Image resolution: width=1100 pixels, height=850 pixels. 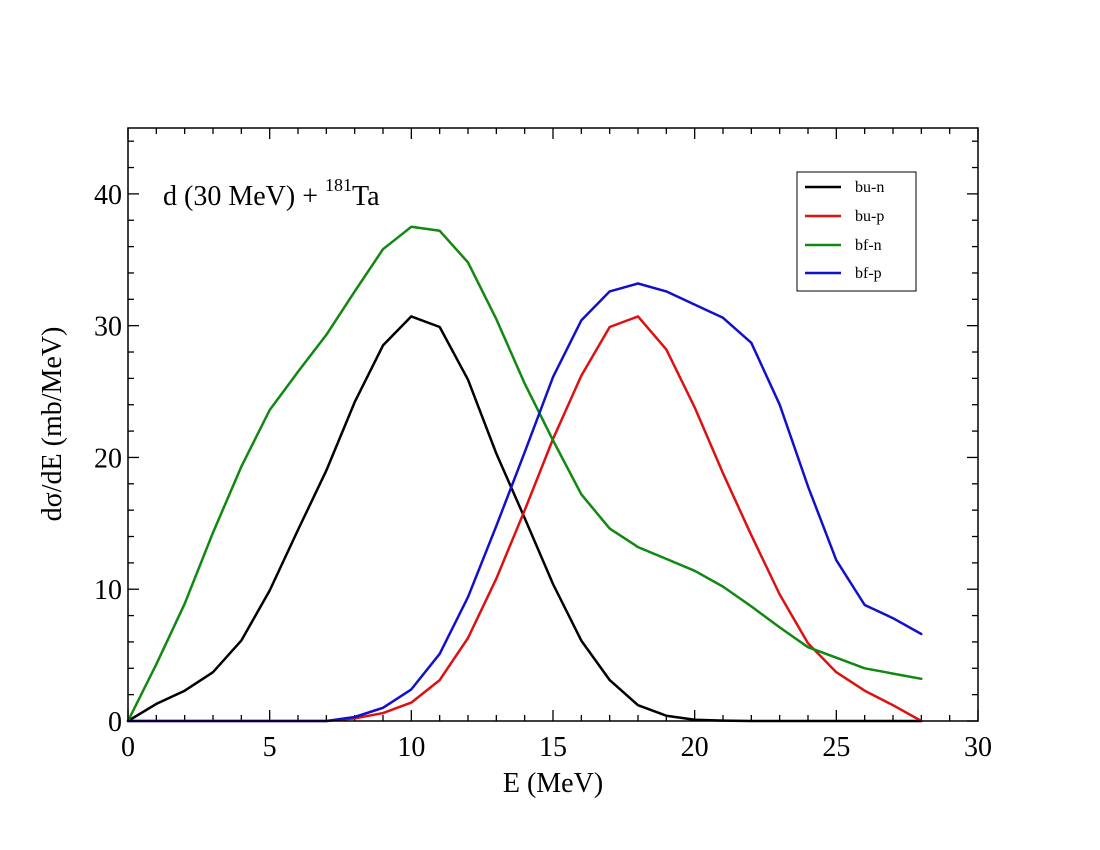 I want to click on chart-annotation: d (30 MeV) + 181Ta, so click(x=271, y=193).